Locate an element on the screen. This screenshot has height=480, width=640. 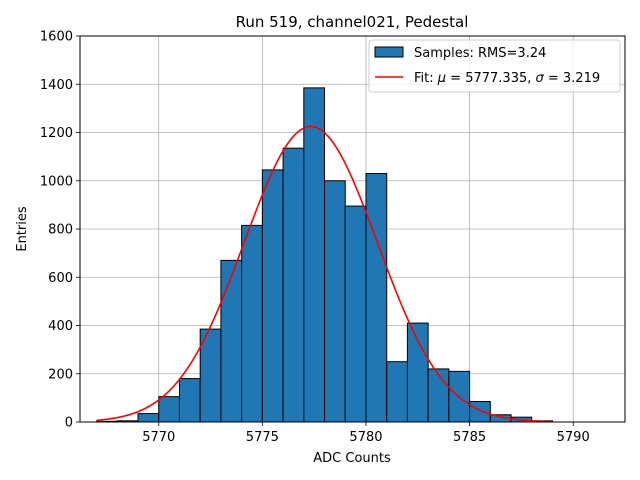
x-axis-ticks: 5770 5775 5780 5785 5790 is located at coordinates (366, 433).